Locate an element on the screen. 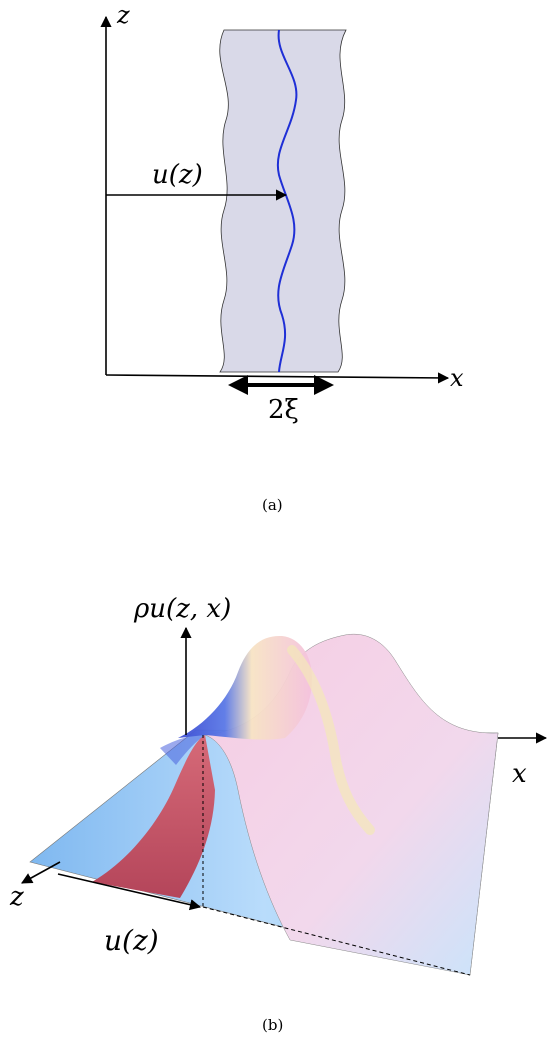  rho-axis-label: ρu(z, x) is located at coordinates (182, 609).